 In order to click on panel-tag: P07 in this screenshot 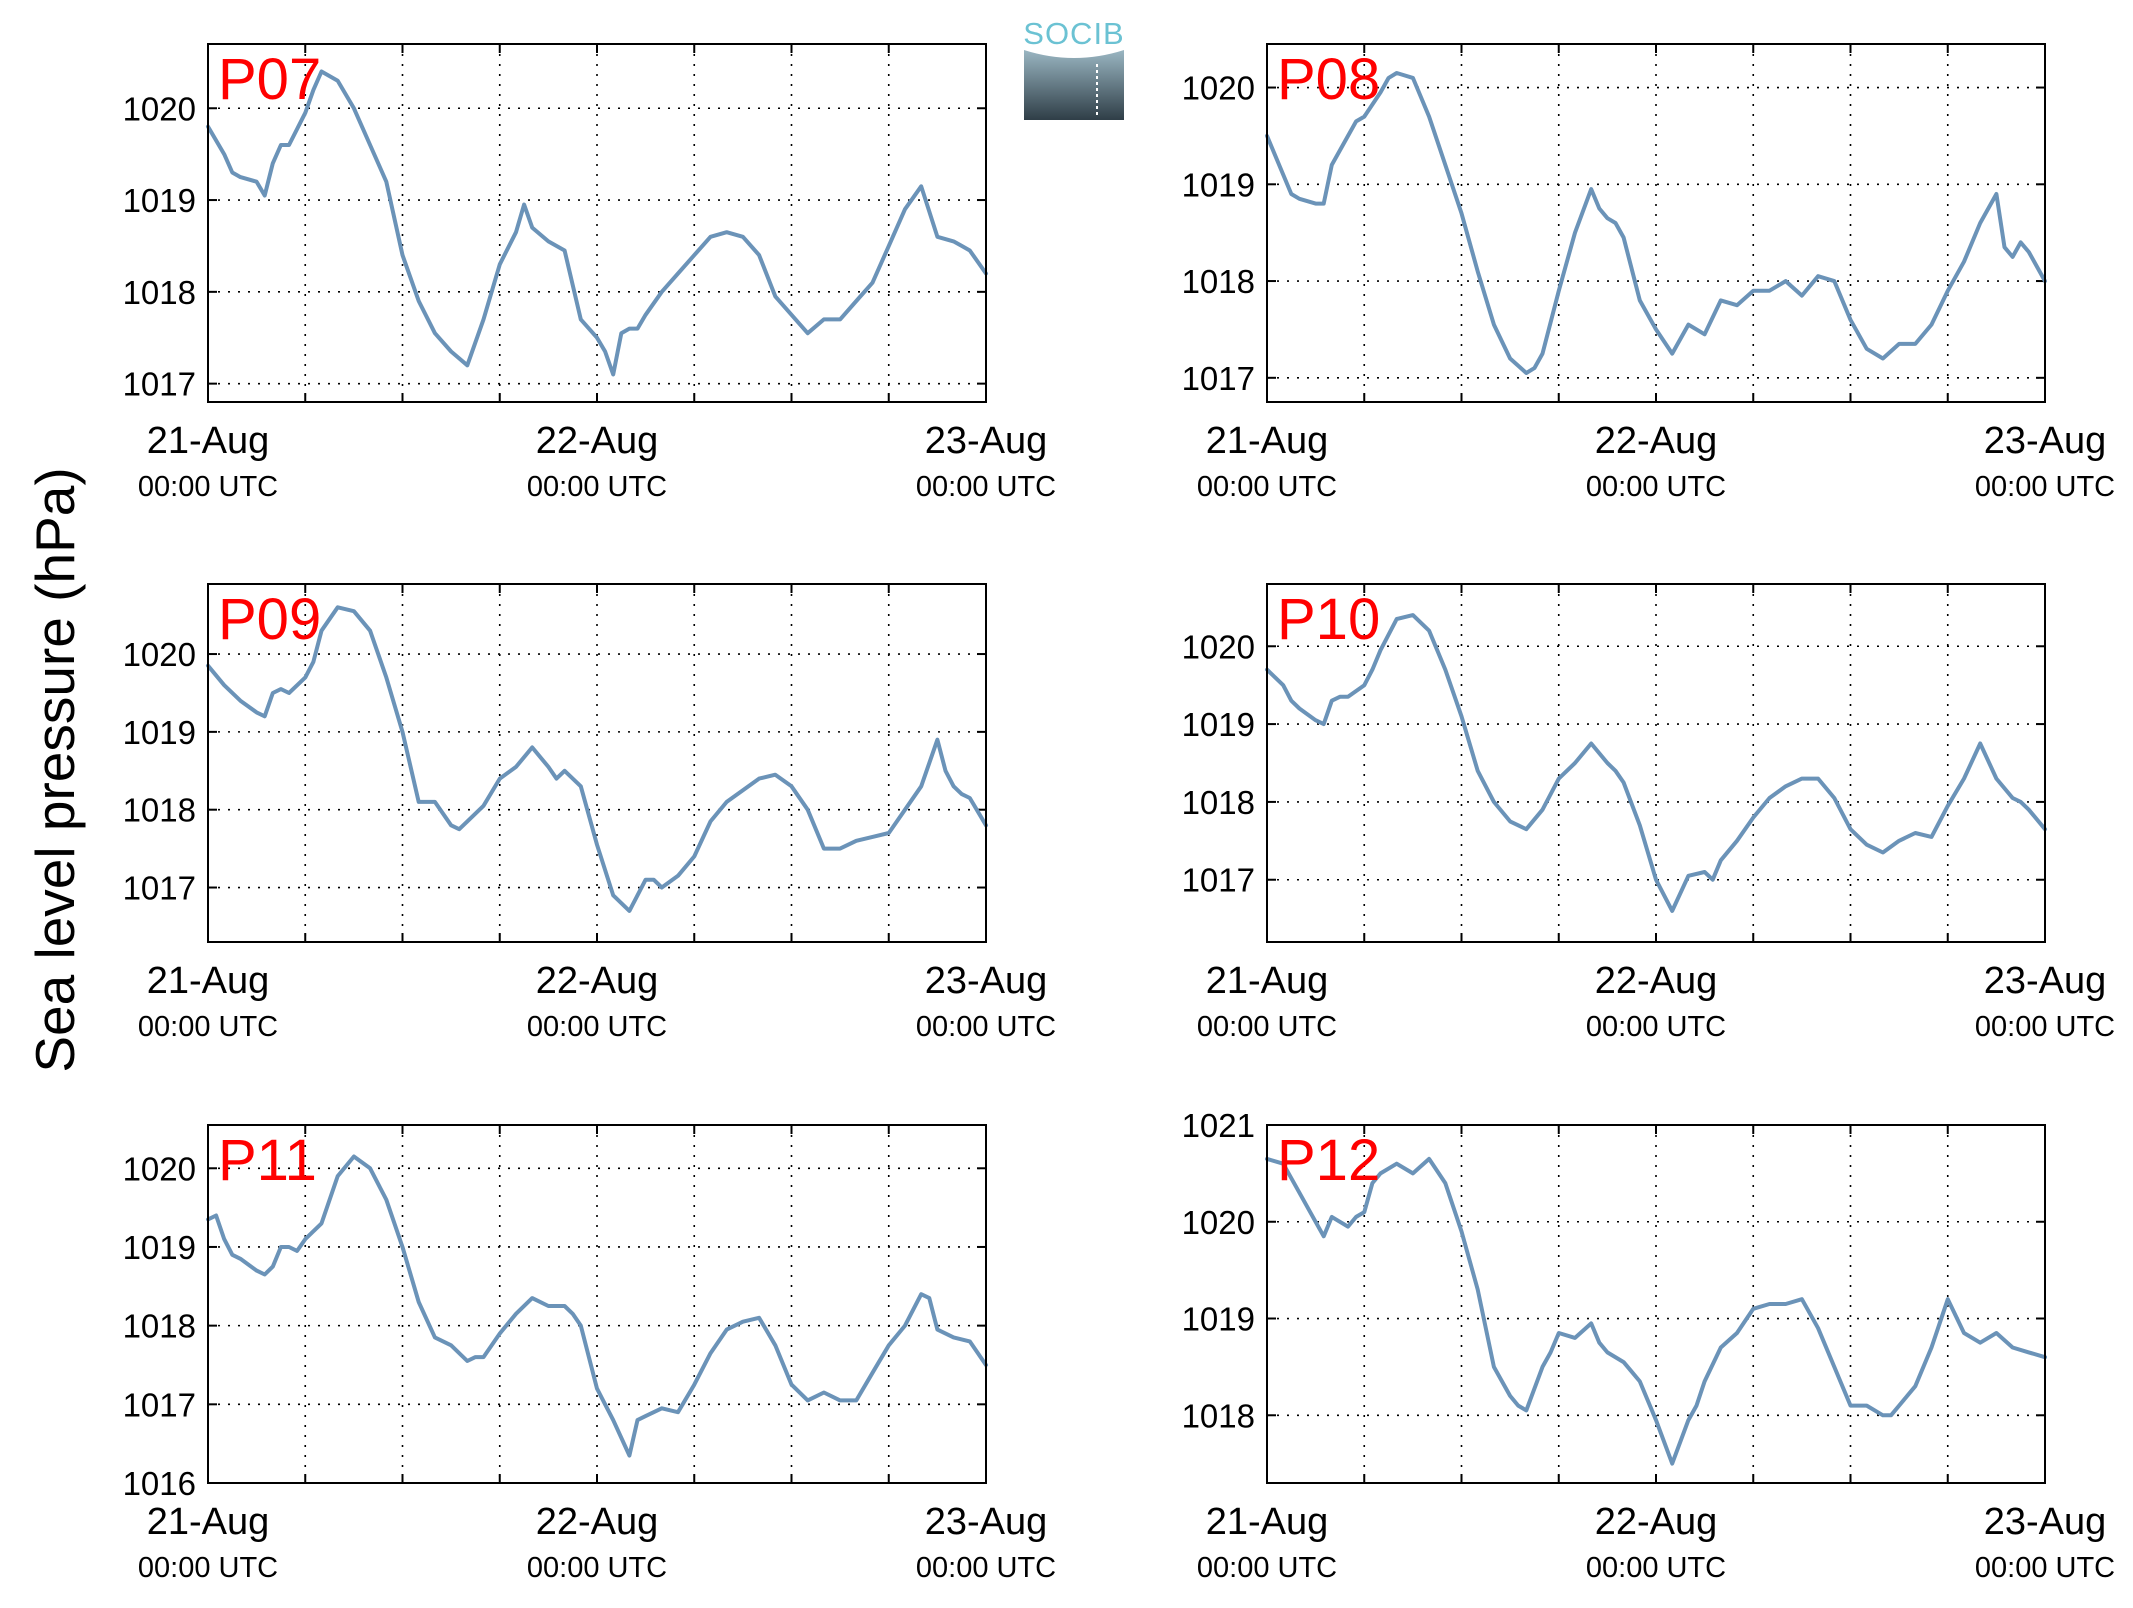, I will do `click(269, 79)`.